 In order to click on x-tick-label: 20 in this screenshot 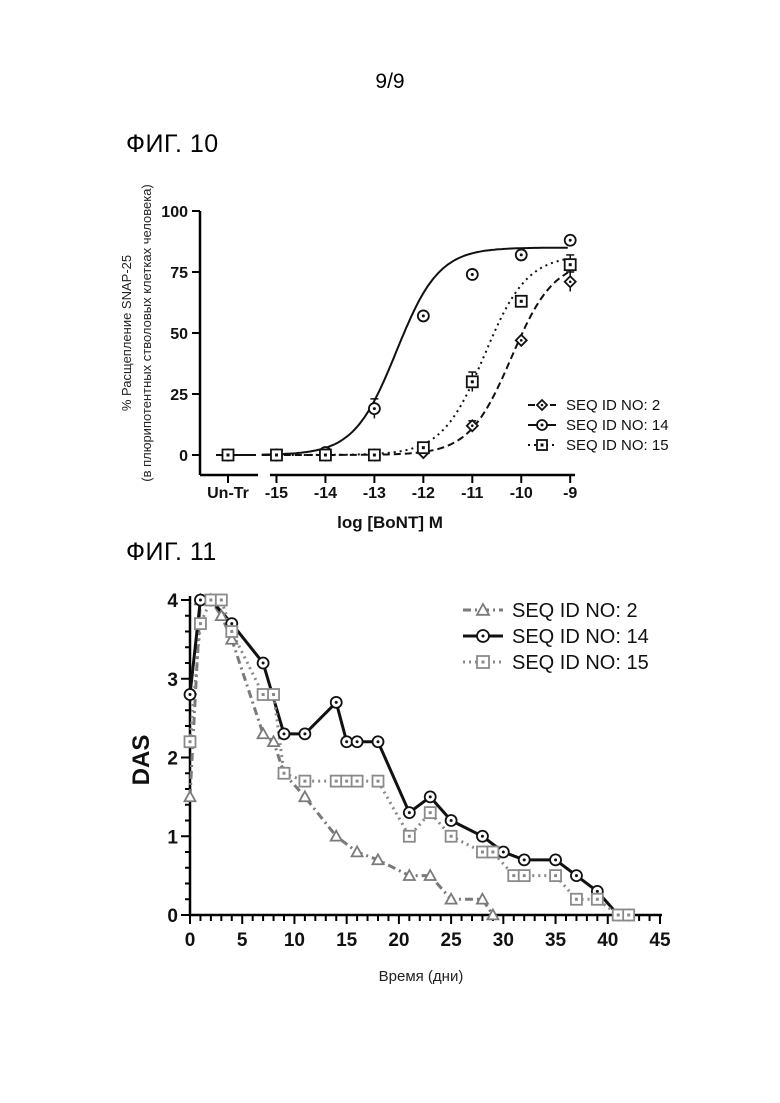, I will do `click(398, 940)`.